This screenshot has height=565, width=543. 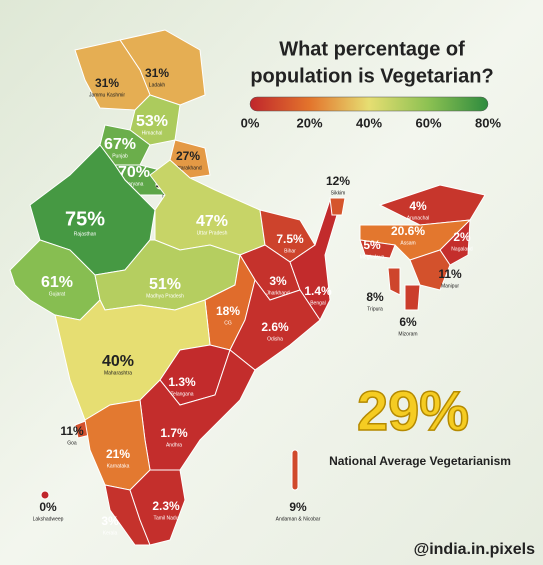 I want to click on region-name: Bihar, so click(x=290, y=251).